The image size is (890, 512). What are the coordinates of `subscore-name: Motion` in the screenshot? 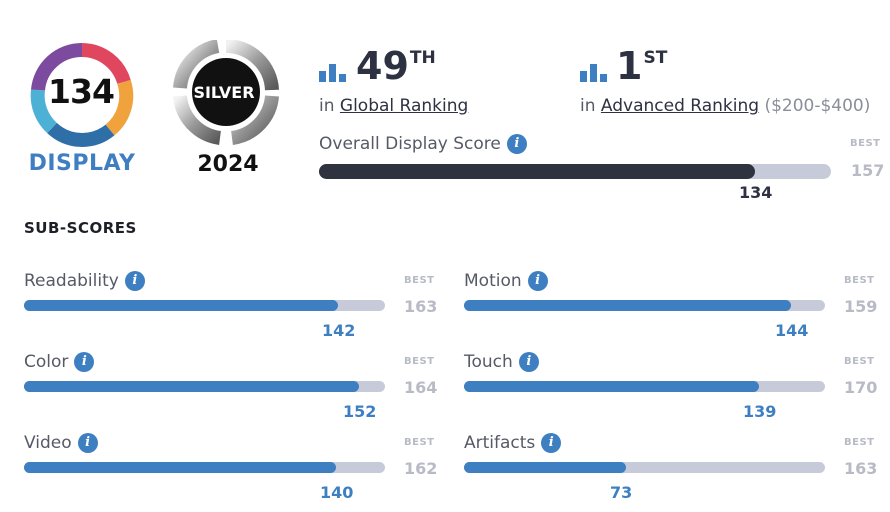 It's located at (493, 281).